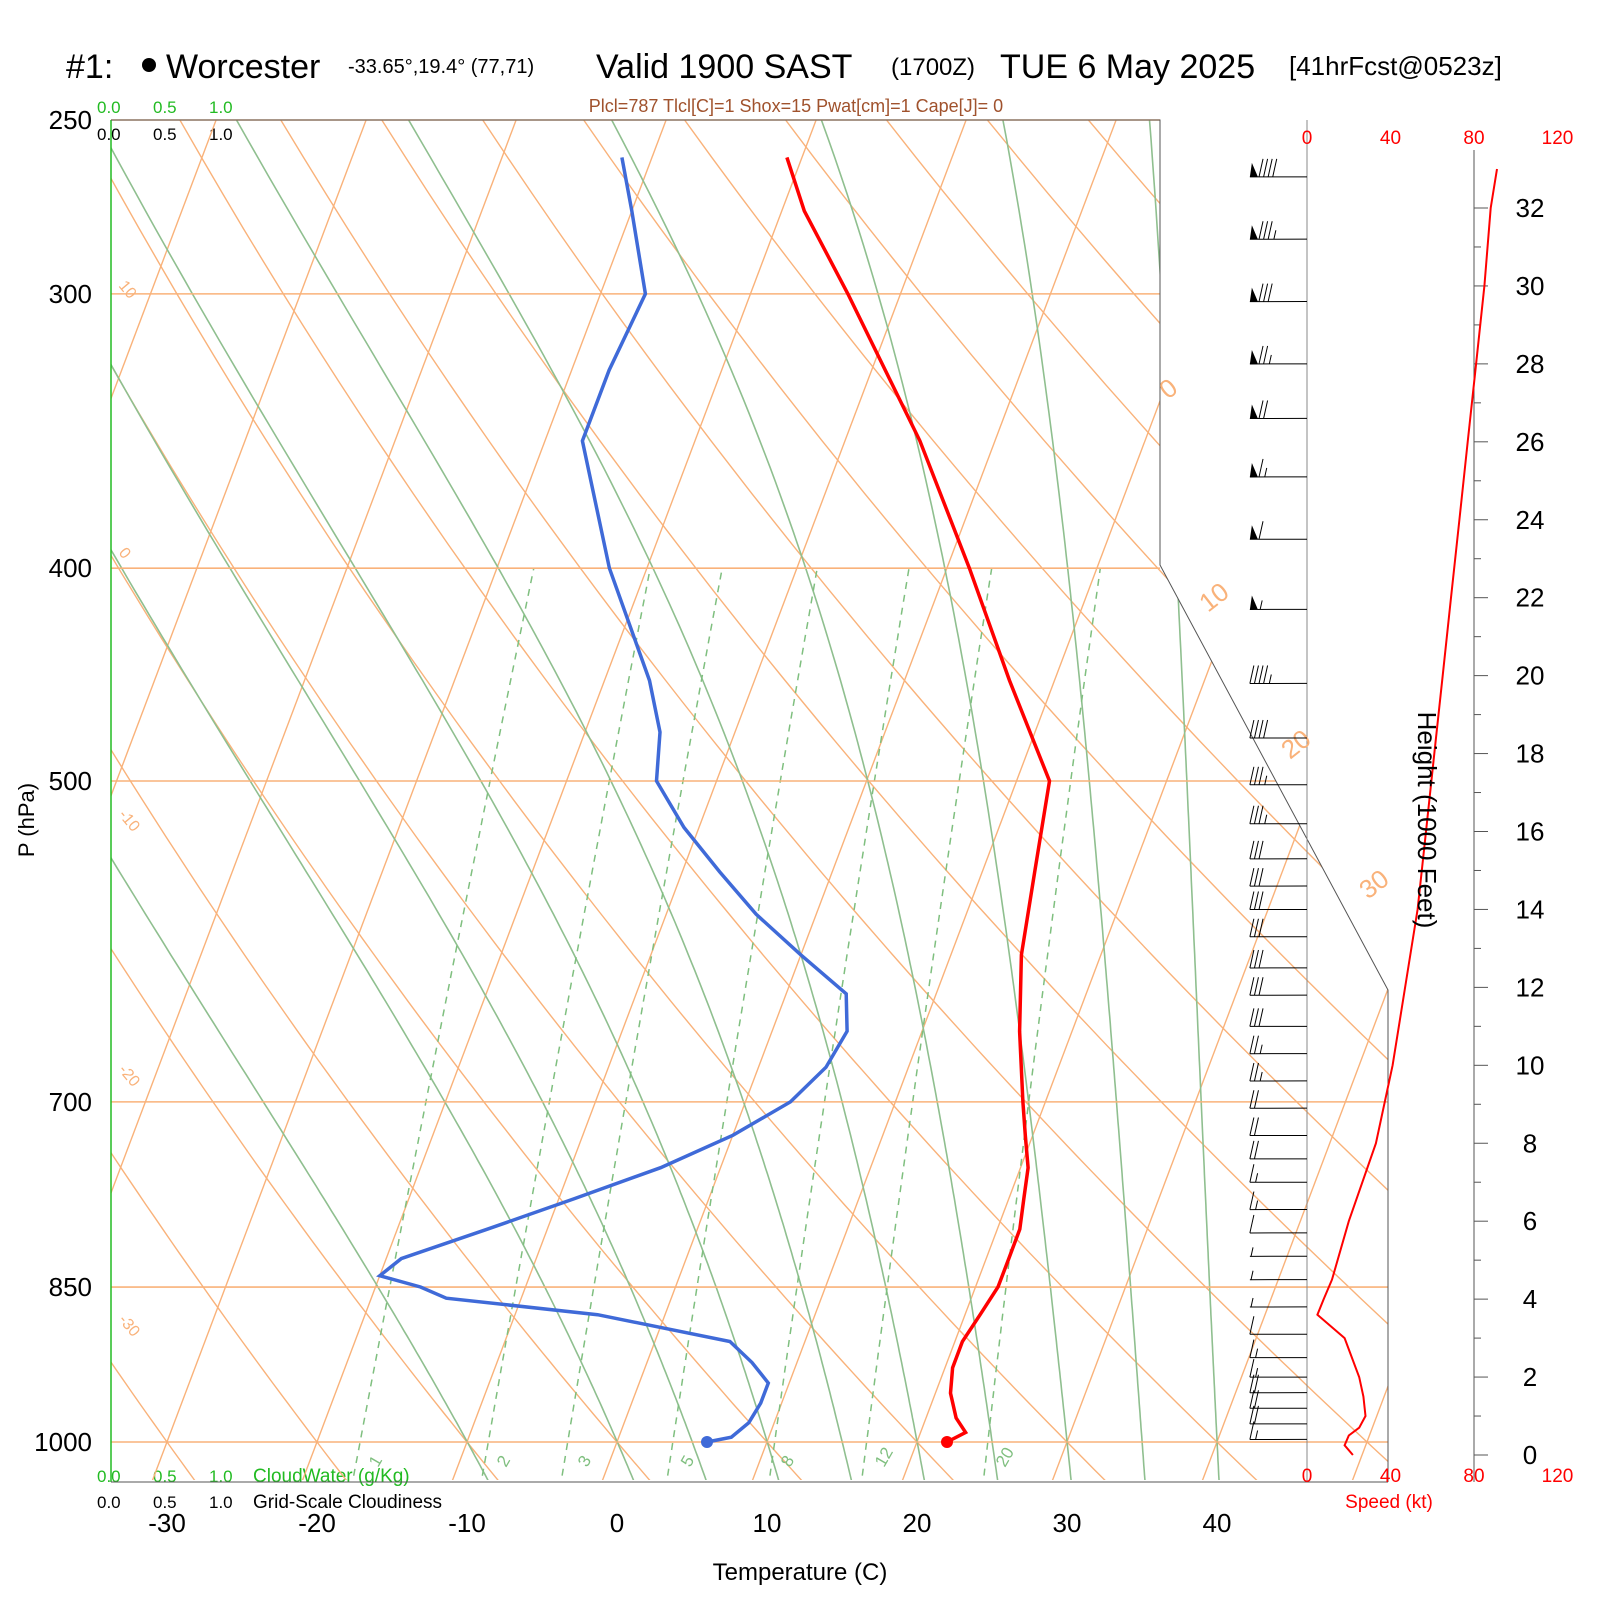 This screenshot has height=1600, width=1600. Describe the element at coordinates (1530, 1299) in the screenshot. I see `height-tick-label: 4` at that location.